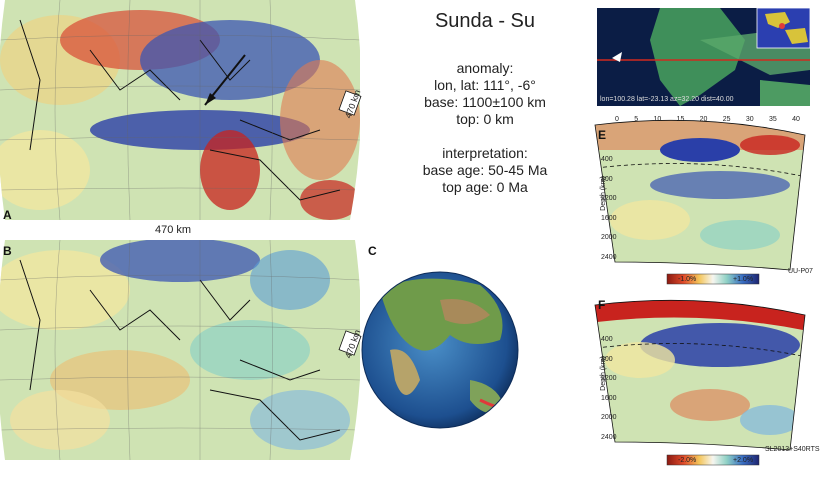 This screenshot has height=480, width=825. I want to click on f-ytick: 2400, so click(609, 437).